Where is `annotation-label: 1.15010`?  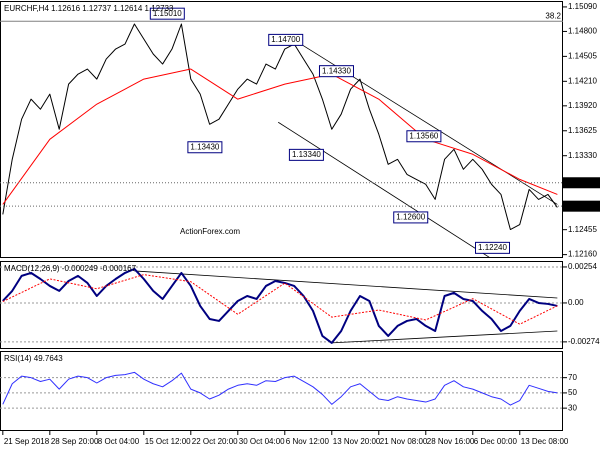 annotation-label: 1.15010 is located at coordinates (167, 13).